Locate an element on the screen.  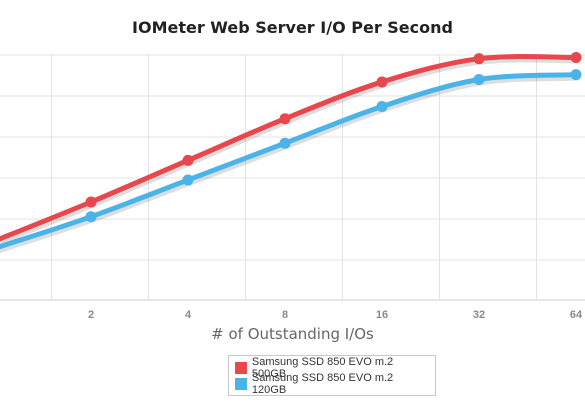
legend-label-500gb: Samsung SSD 850 EVO m.2 500GB is located at coordinates (322, 368).